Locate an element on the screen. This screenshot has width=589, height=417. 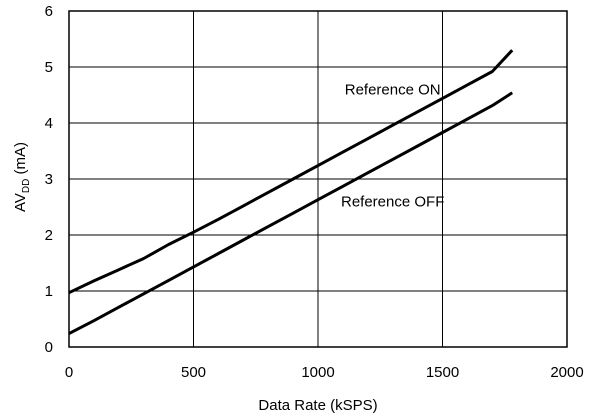
y-tick-label: 3 is located at coordinates (49, 179).